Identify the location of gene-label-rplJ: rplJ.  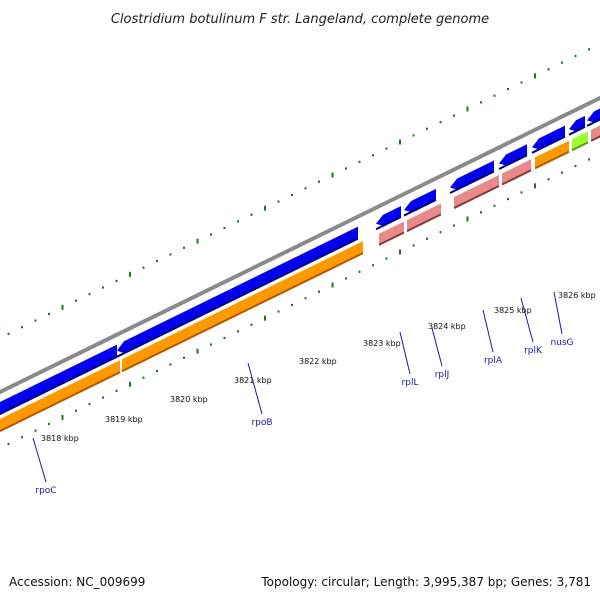
(442, 375).